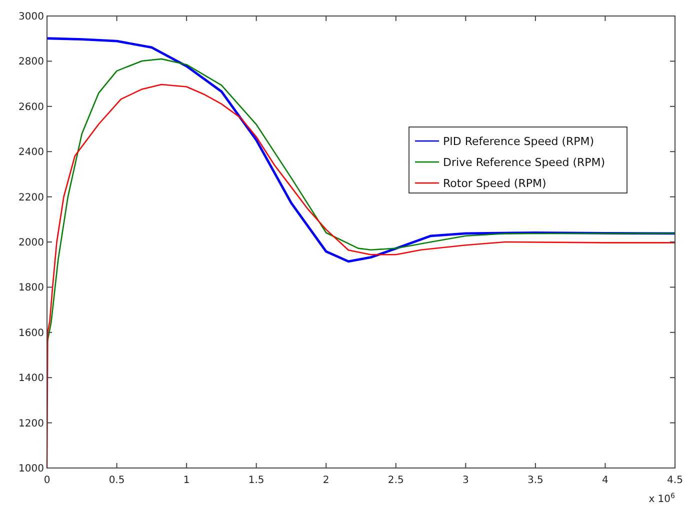 The width and height of the screenshot is (688, 524). What do you see at coordinates (31, 17) in the screenshot?
I see `y-tick-label: 3000` at bounding box center [31, 17].